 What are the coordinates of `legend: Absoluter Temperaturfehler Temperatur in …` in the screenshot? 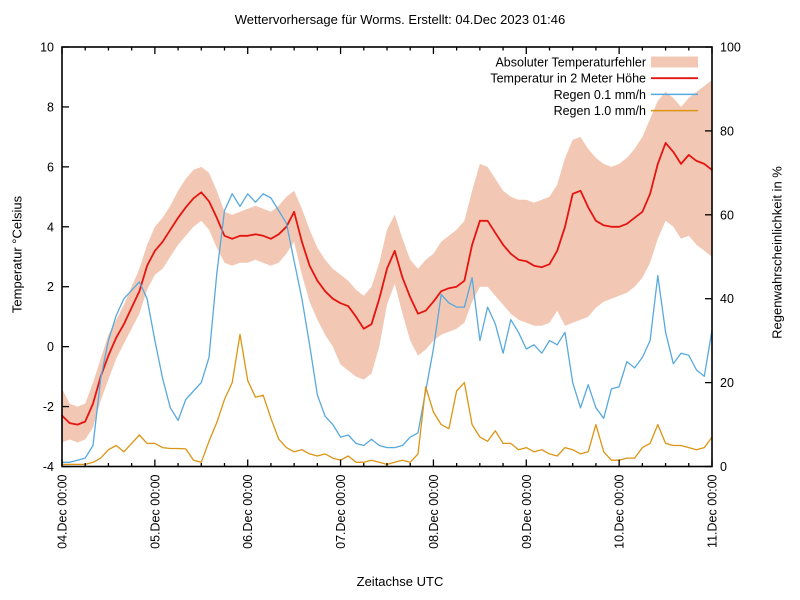 It's located at (594, 87).